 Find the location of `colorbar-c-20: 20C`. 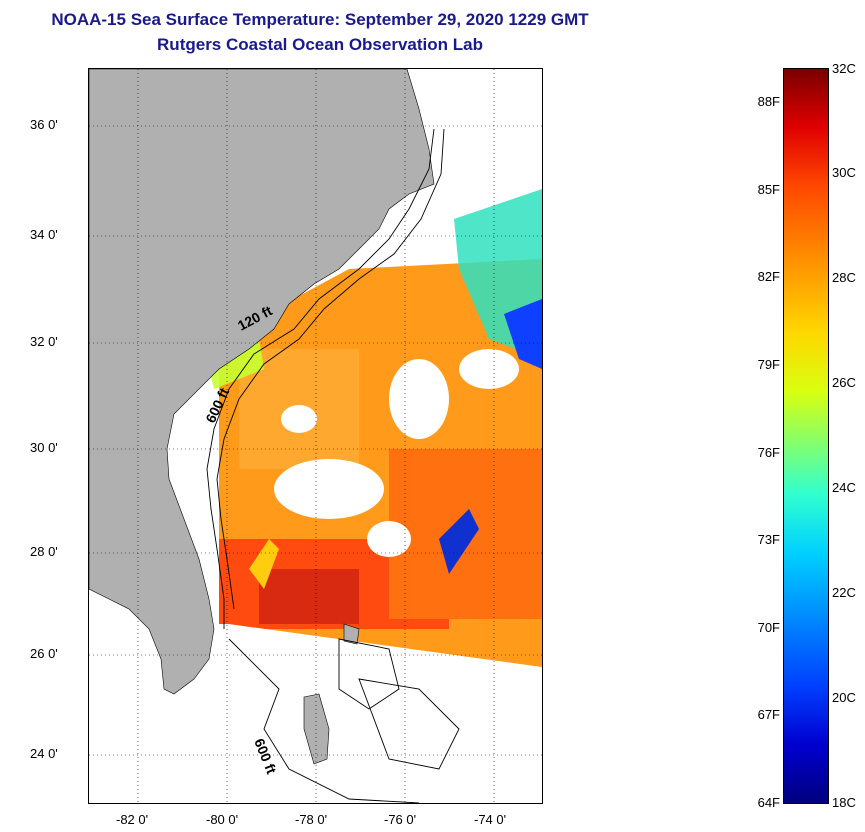

colorbar-c-20: 20C is located at coordinates (844, 697).